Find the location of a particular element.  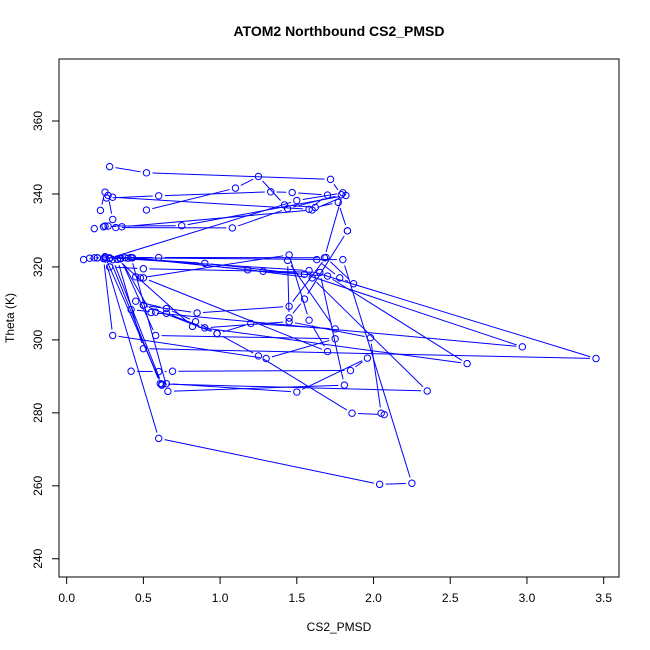

x-tick-label: 3.0 is located at coordinates (527, 598).